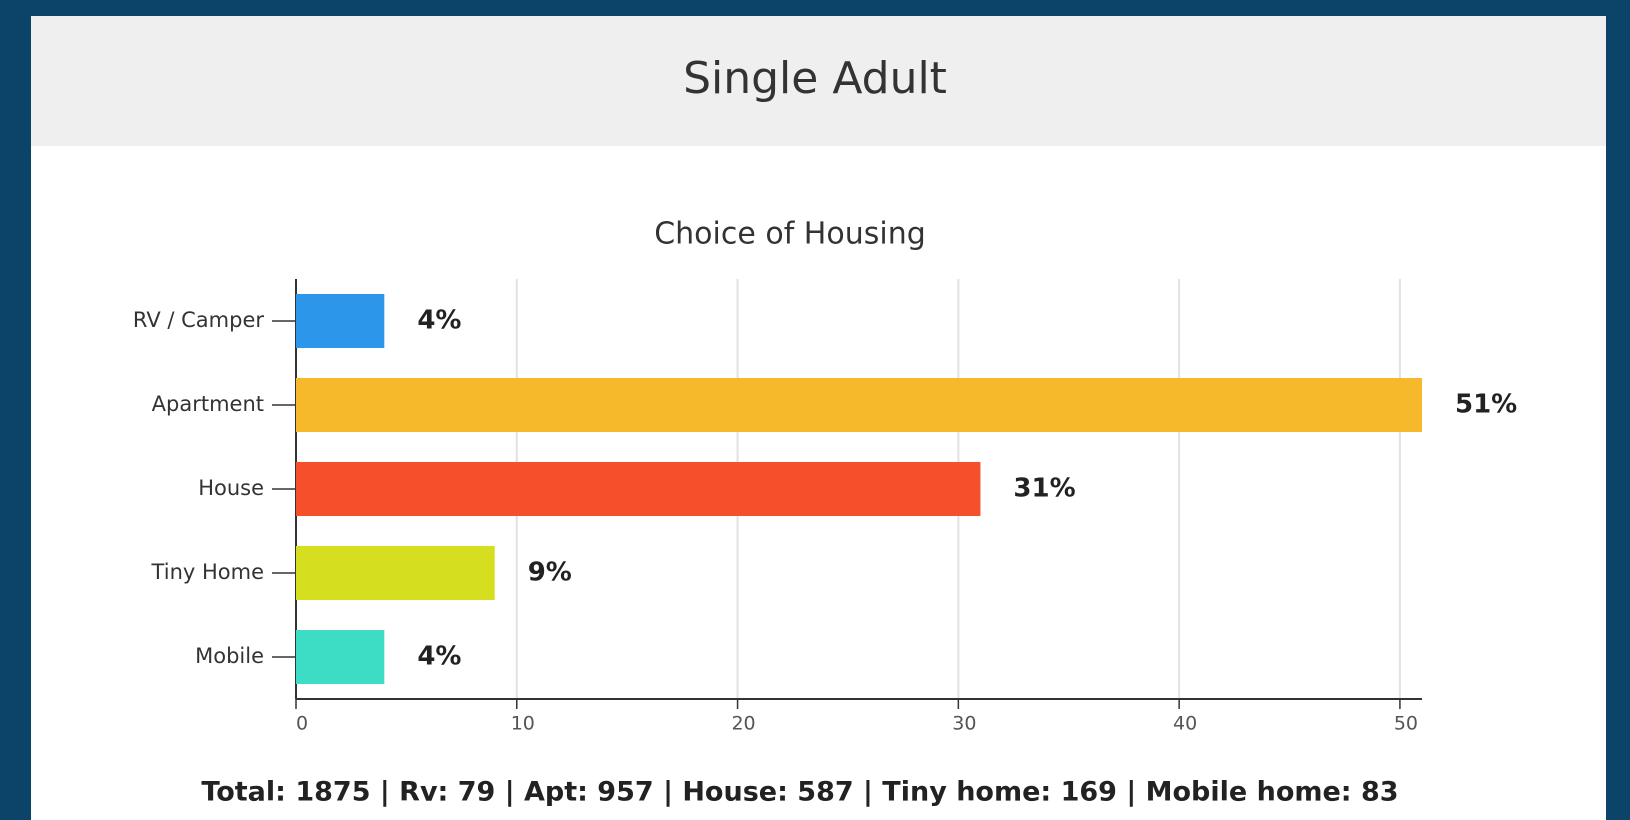 This screenshot has height=820, width=1630. I want to click on x-tick-label: 40, so click(1185, 724).